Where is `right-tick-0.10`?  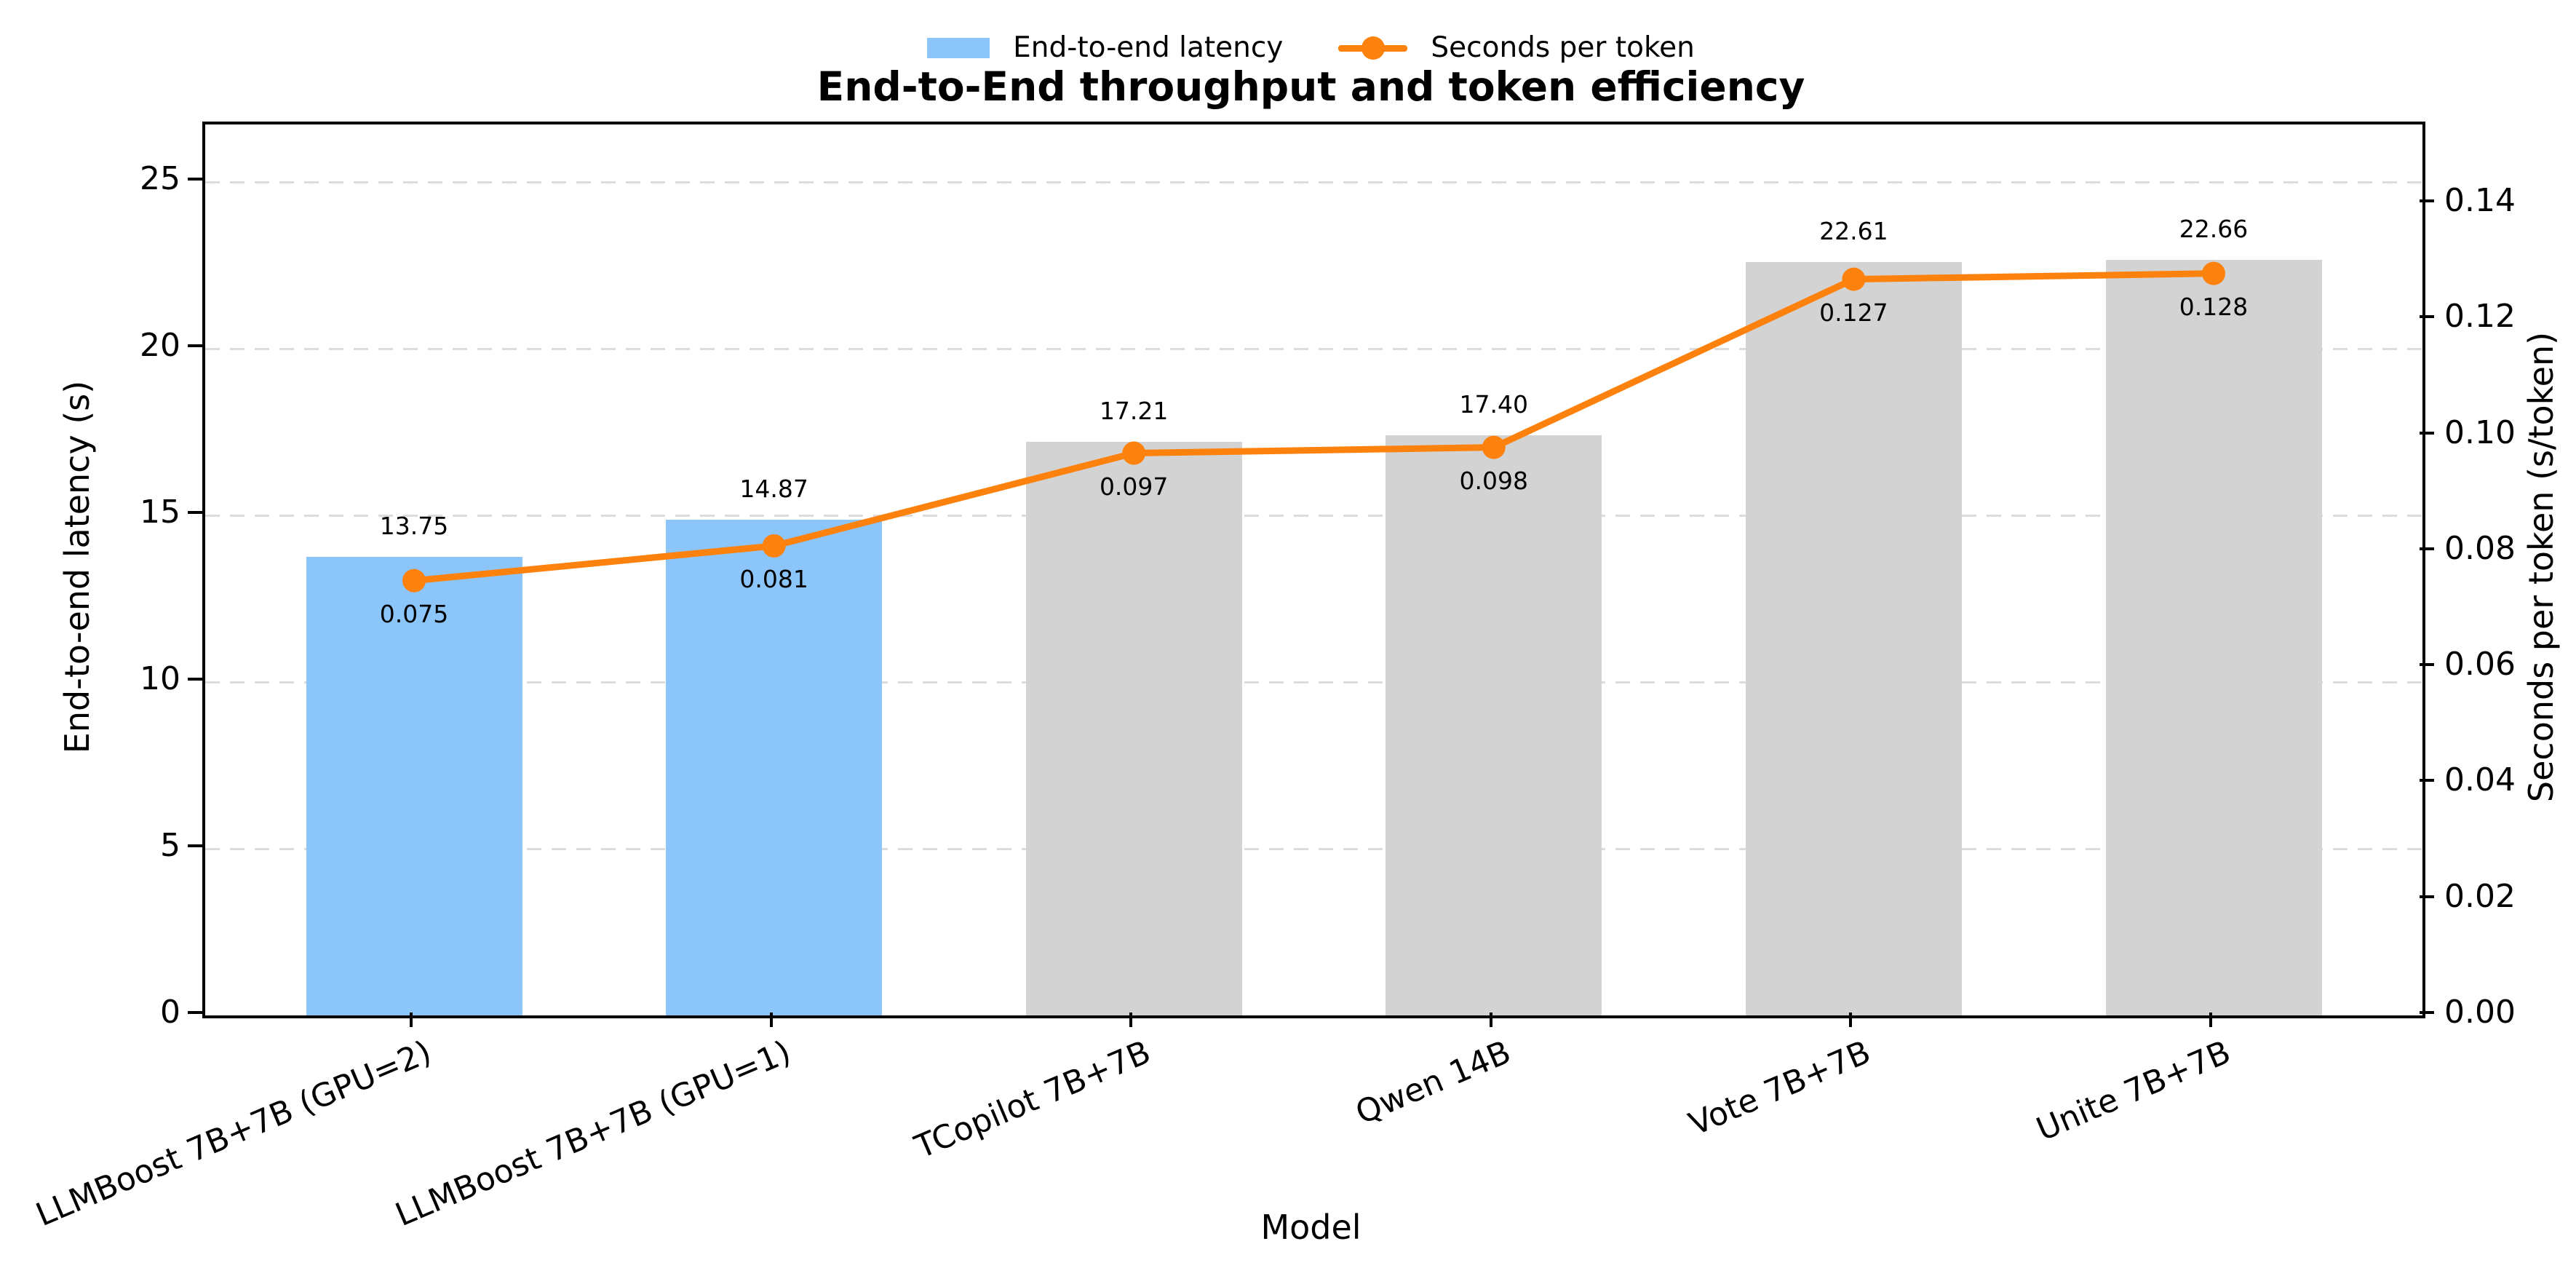 right-tick-0.10 is located at coordinates (2427, 433).